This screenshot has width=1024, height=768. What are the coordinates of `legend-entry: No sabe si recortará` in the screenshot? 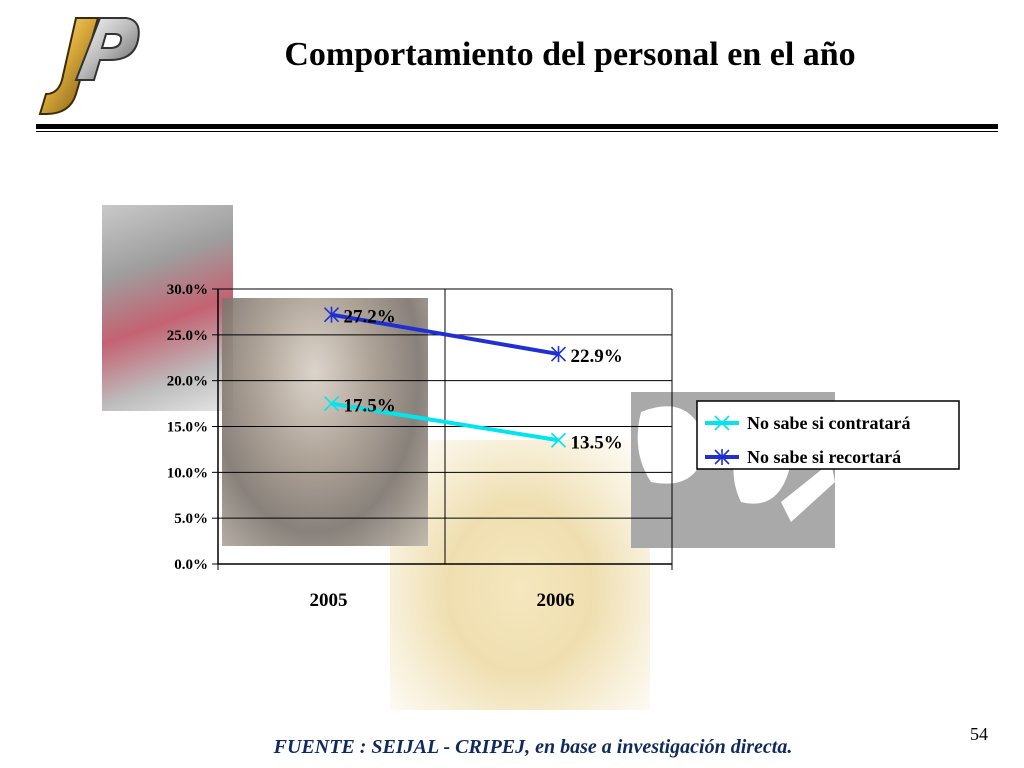 It's located at (824, 457).